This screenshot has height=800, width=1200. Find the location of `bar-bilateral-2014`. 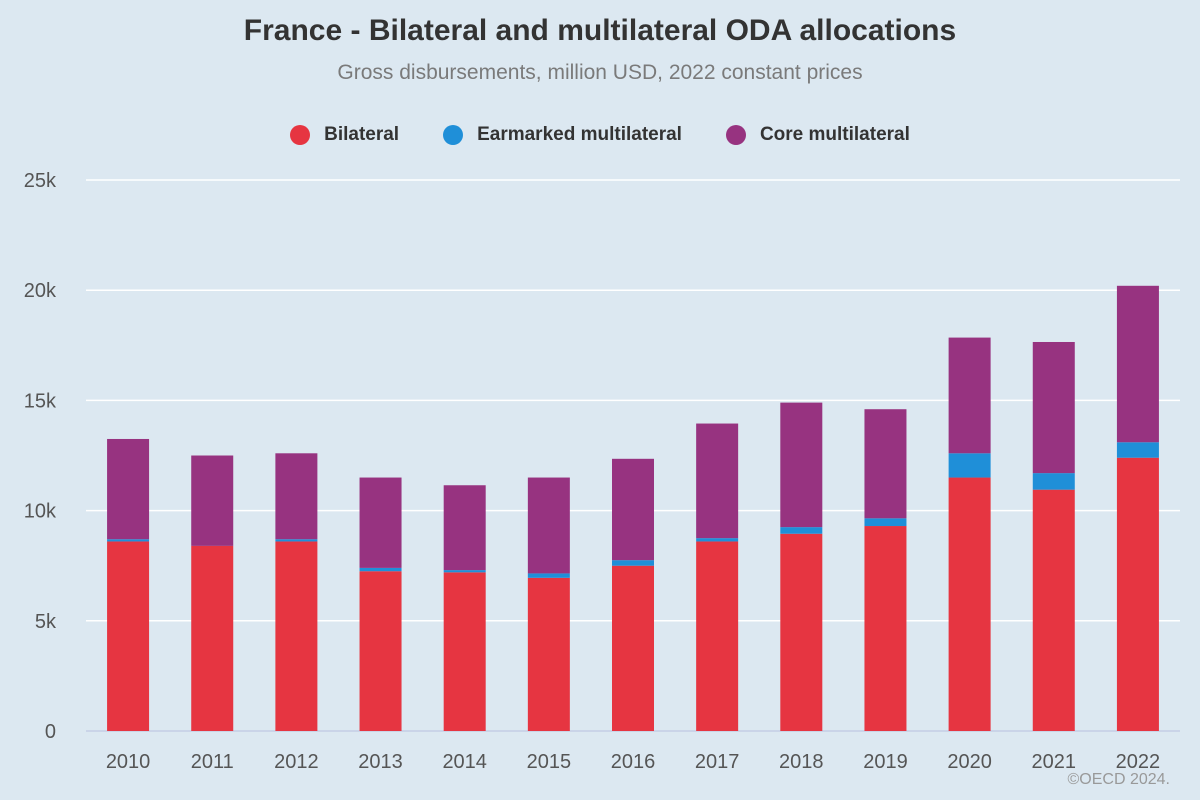

bar-bilateral-2014 is located at coordinates (464, 651).